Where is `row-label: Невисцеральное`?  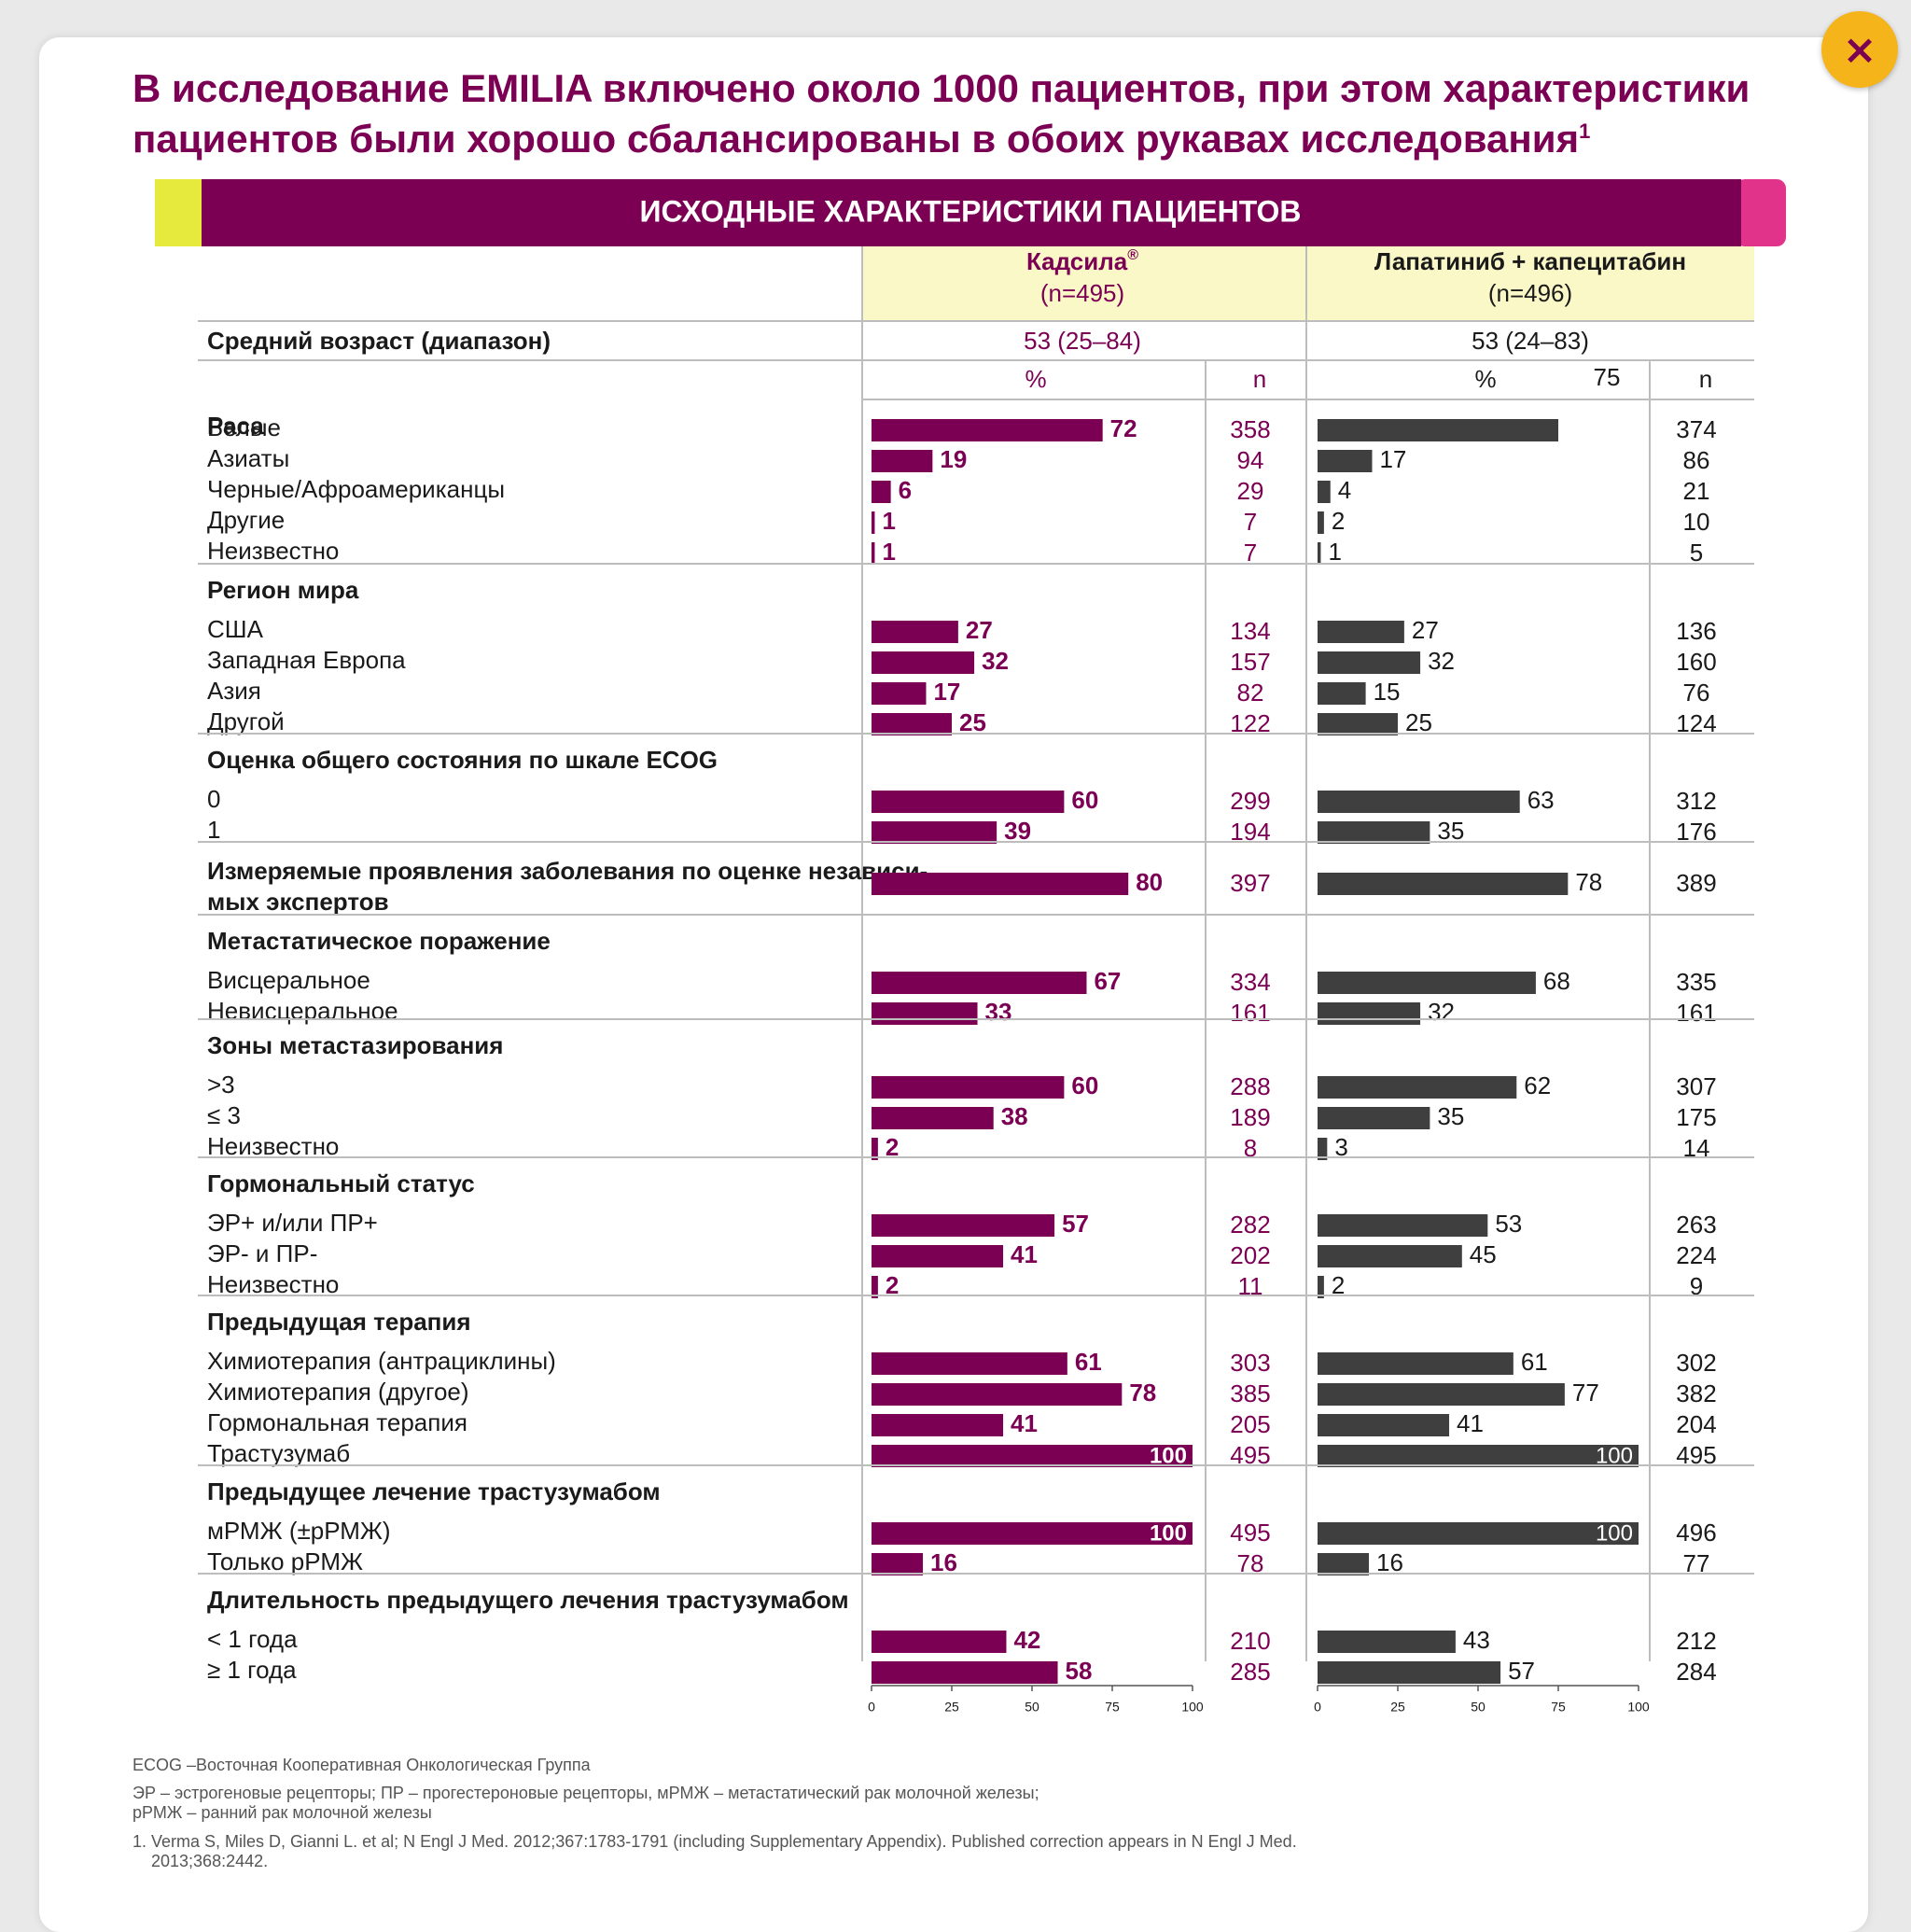
row-label: Невисцеральное is located at coordinates (302, 1011).